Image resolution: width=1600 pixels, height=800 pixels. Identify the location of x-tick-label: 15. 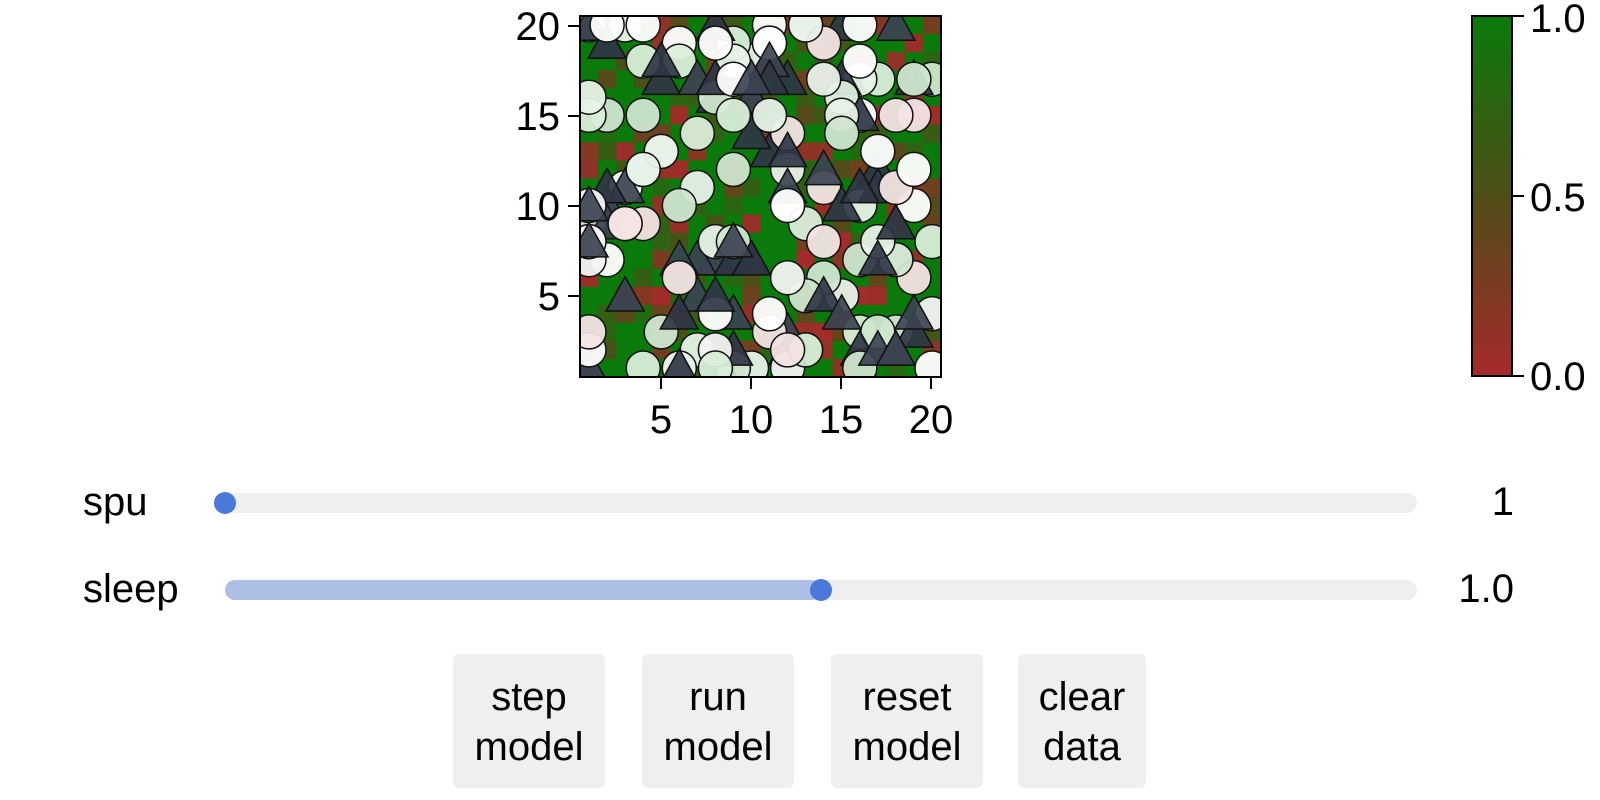
(841, 419).